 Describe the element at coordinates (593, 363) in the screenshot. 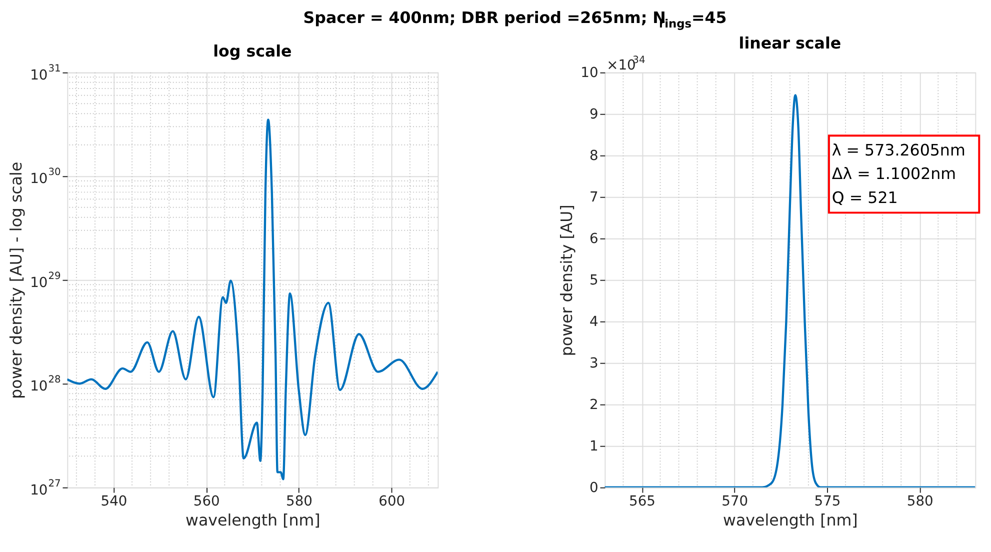

I see `y-tick-label: 3` at that location.